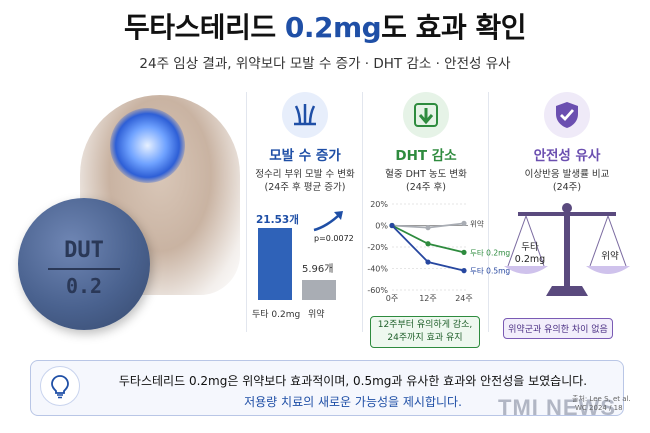 Image resolution: width=650 pixels, height=433 pixels. What do you see at coordinates (567, 143) in the screenshot?
I see `safety-column: 안전성 유사 이상반응 발생률 비교 (24주)` at bounding box center [567, 143].